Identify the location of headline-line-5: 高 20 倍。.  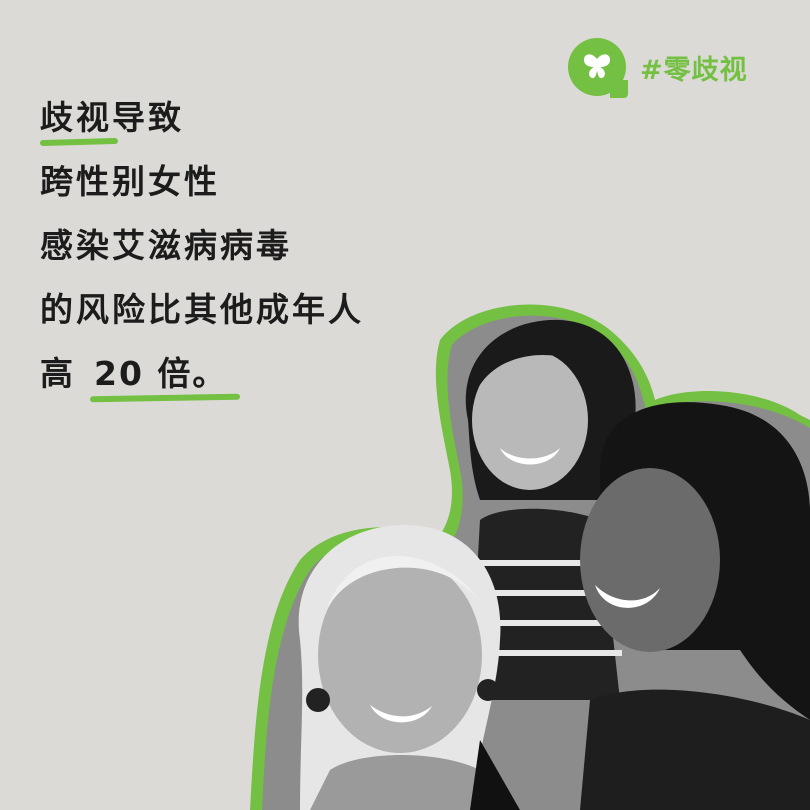
(202, 376).